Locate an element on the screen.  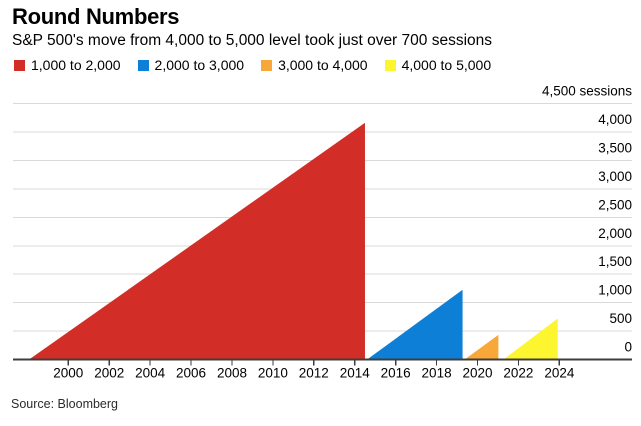
x-tick-label: 2014 is located at coordinates (355, 373).